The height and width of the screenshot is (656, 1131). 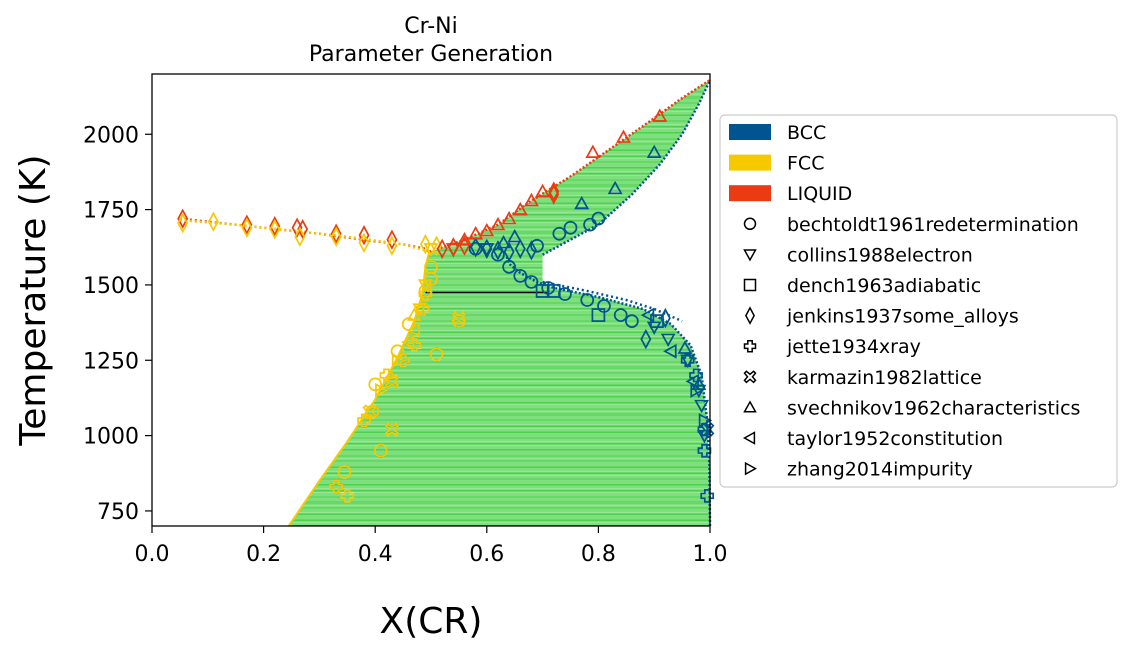 I want to click on legend-label: LIQUID, so click(x=819, y=194).